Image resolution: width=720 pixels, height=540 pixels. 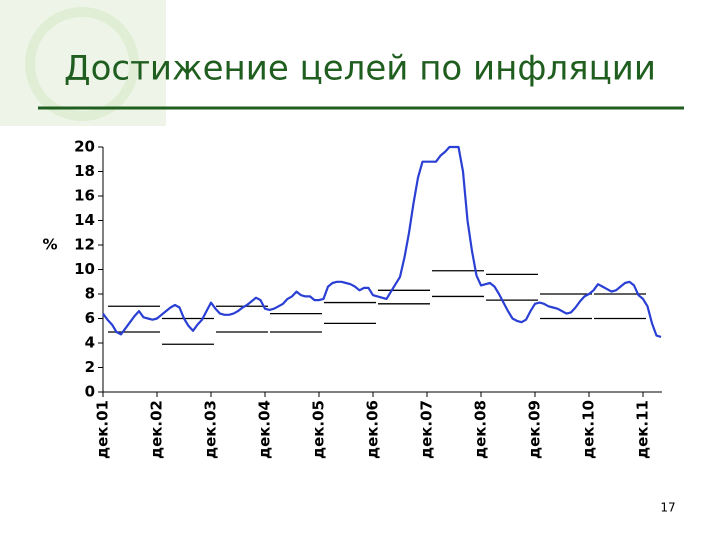 I want to click on y-tick-label: 10, so click(x=84, y=269).